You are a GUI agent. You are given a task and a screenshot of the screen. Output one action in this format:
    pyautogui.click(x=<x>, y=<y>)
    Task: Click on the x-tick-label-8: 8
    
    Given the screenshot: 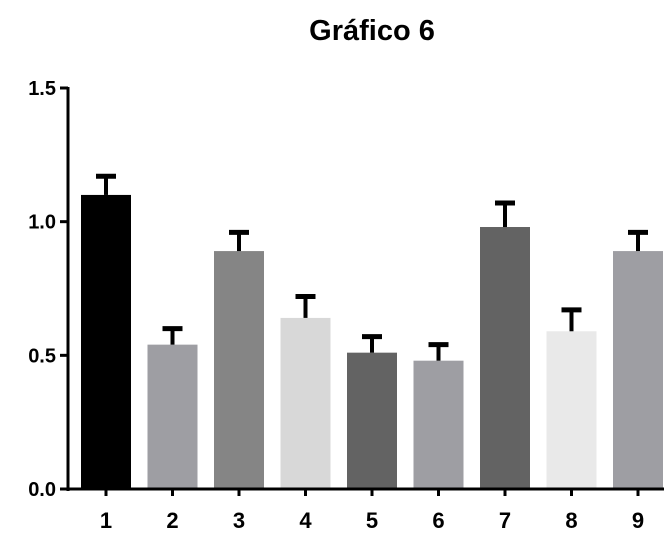 What is the action you would take?
    pyautogui.click(x=571, y=520)
    